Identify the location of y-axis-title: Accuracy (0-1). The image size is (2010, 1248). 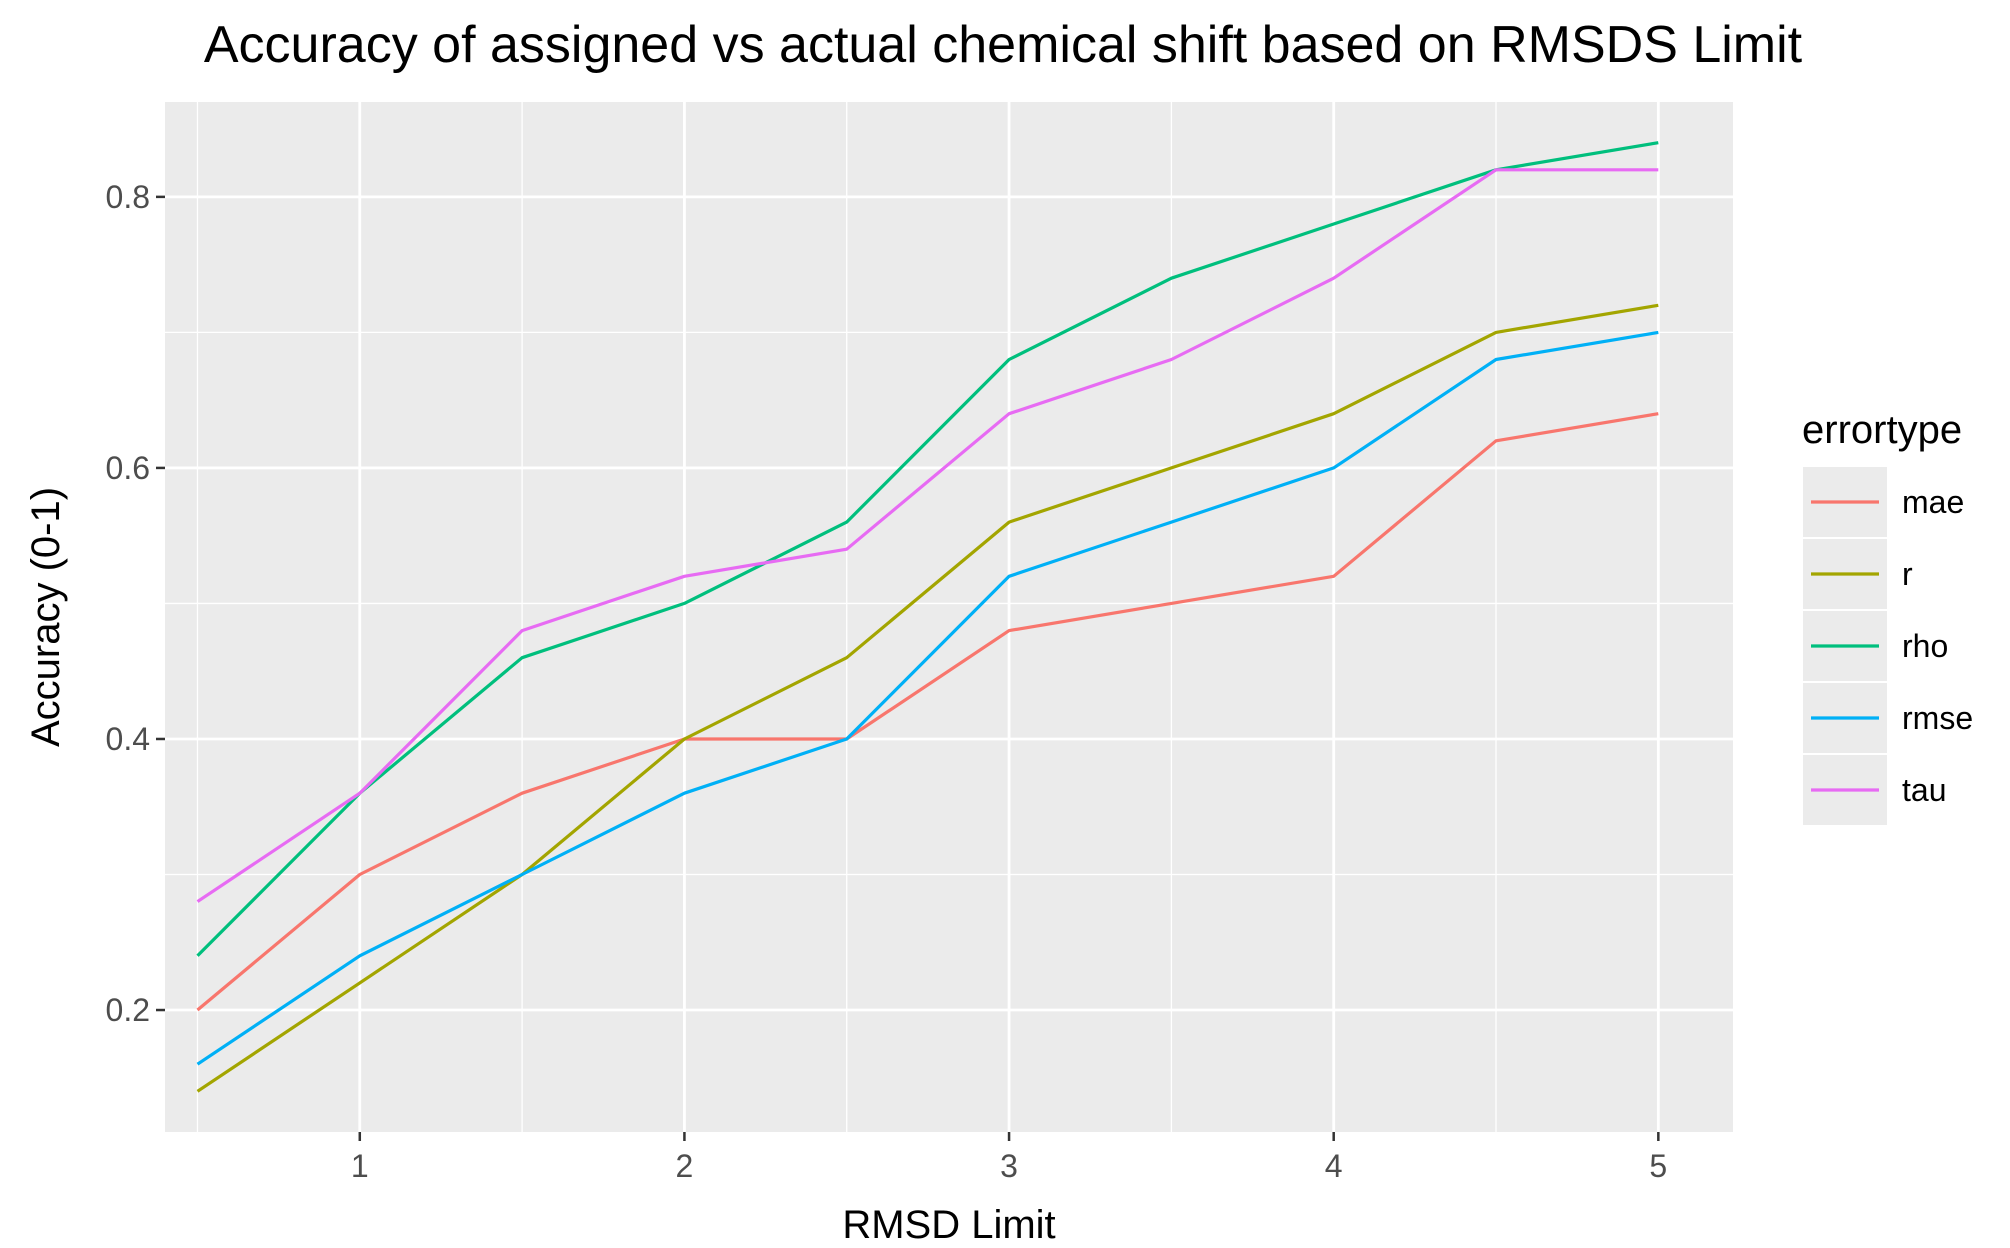
(46, 617).